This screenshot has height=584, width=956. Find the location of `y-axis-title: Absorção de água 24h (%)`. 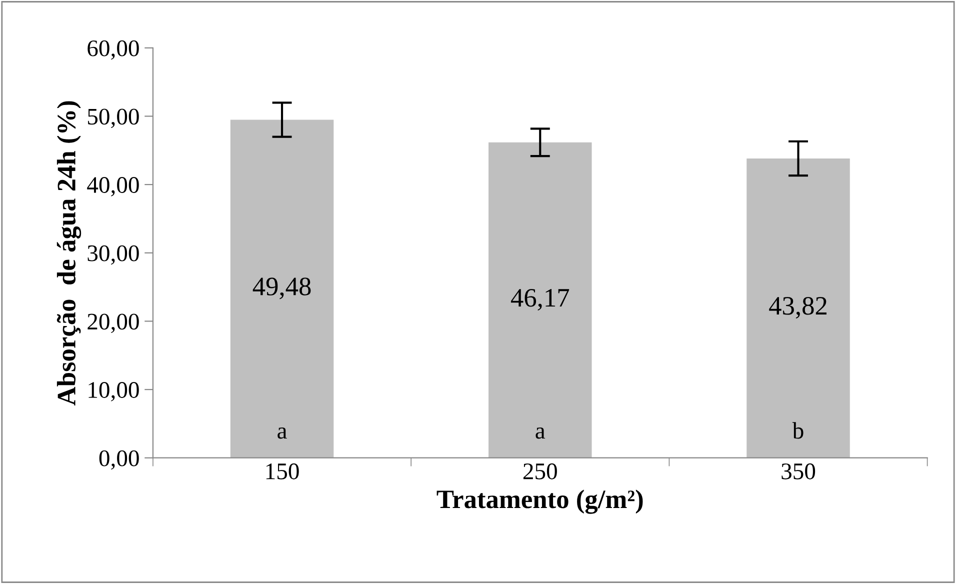

y-axis-title: Absorção de água 24h (%) is located at coordinates (69, 253).